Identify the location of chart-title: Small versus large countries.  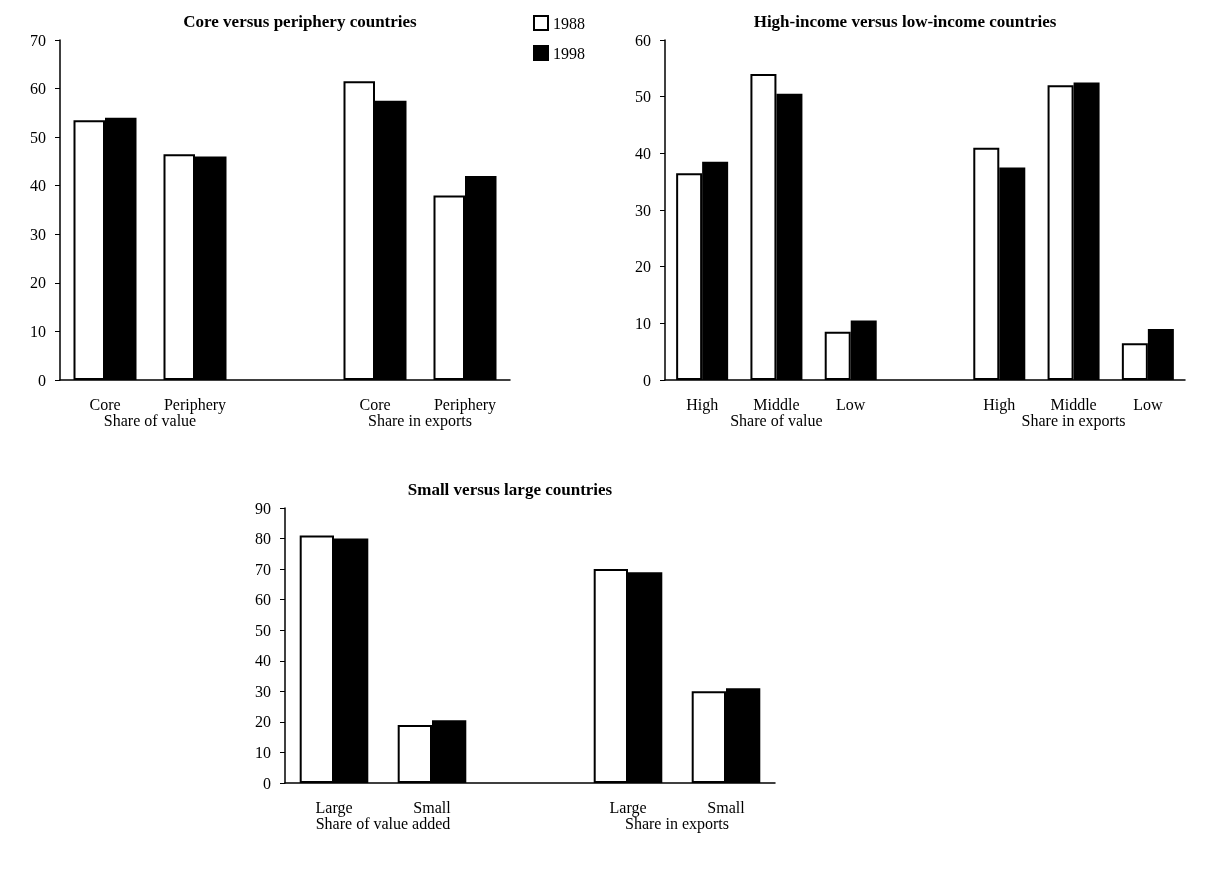
(510, 489).